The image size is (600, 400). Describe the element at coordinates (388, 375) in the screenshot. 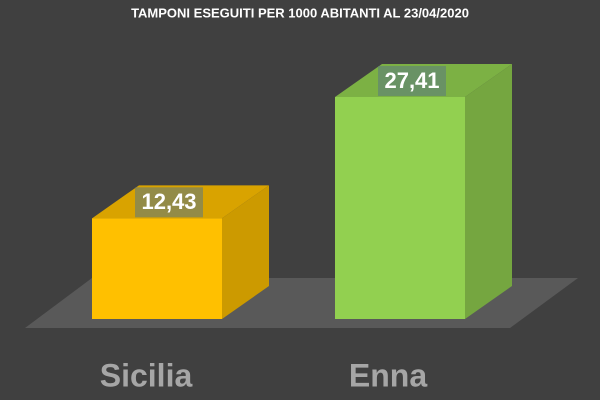

I see `x-tick-label: Enna` at that location.